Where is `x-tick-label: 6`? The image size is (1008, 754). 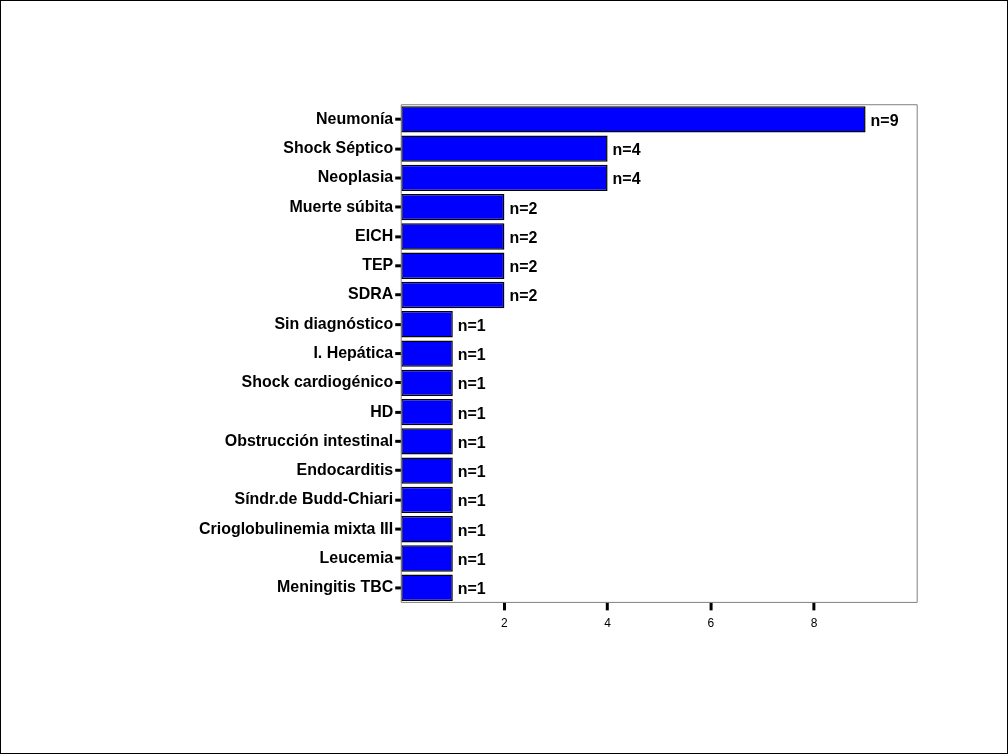
x-tick-label: 6 is located at coordinates (711, 622).